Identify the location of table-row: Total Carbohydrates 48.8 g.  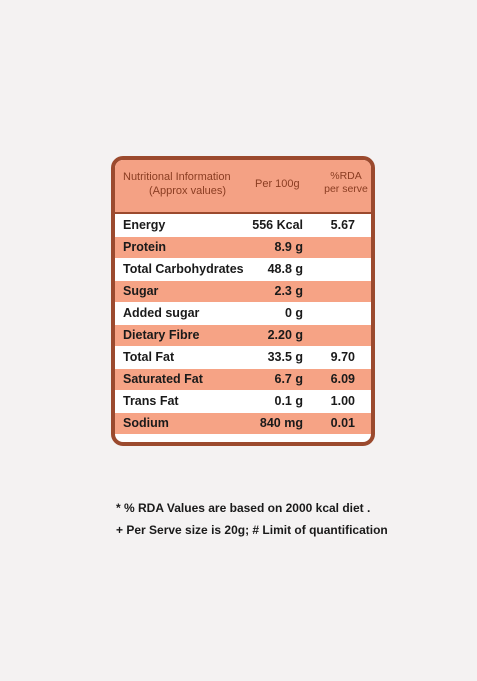
(243, 269).